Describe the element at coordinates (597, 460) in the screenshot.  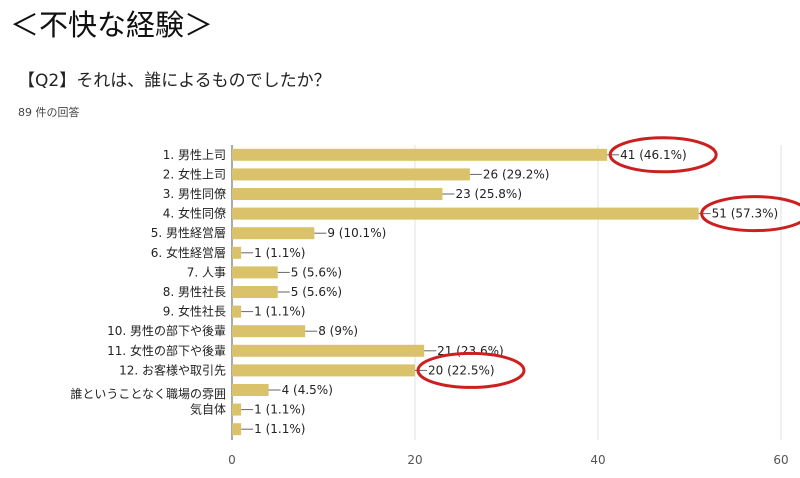
I see `x-tick-label: 40` at that location.